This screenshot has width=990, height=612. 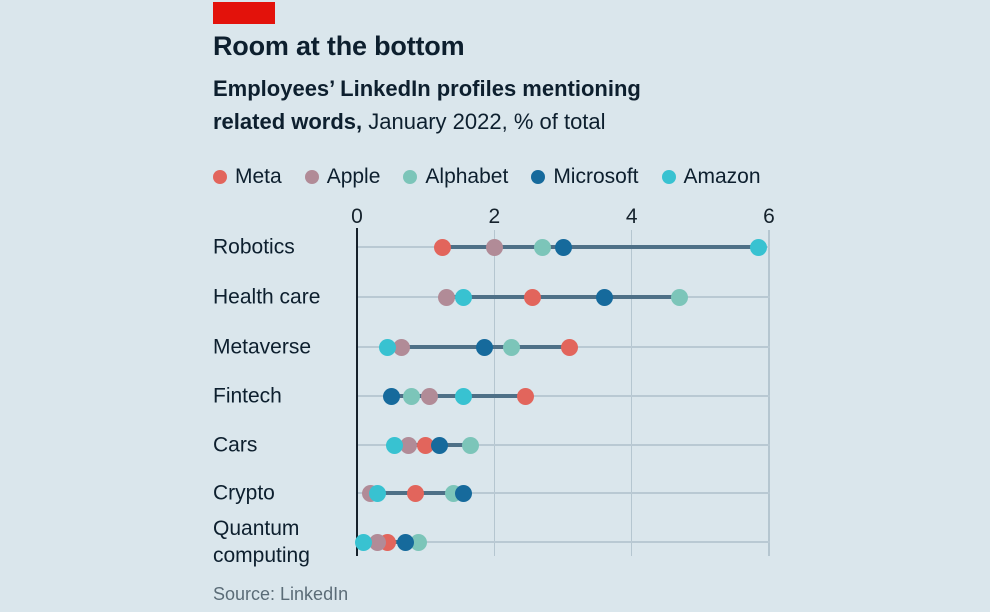 What do you see at coordinates (511, 347) in the screenshot?
I see `dot-alphabet-metaverse` at bounding box center [511, 347].